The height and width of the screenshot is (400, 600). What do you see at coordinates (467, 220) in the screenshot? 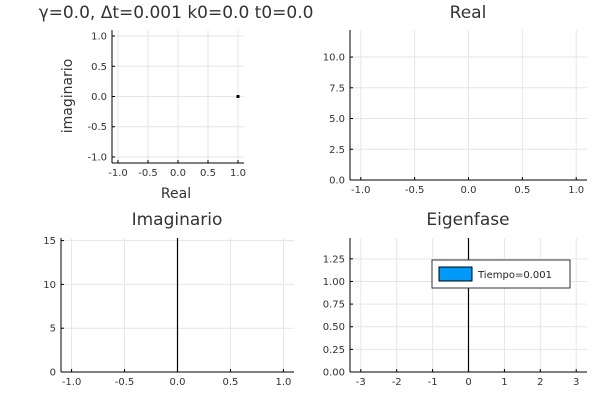
I see `subplot-4-title: Eigenfase` at bounding box center [467, 220].